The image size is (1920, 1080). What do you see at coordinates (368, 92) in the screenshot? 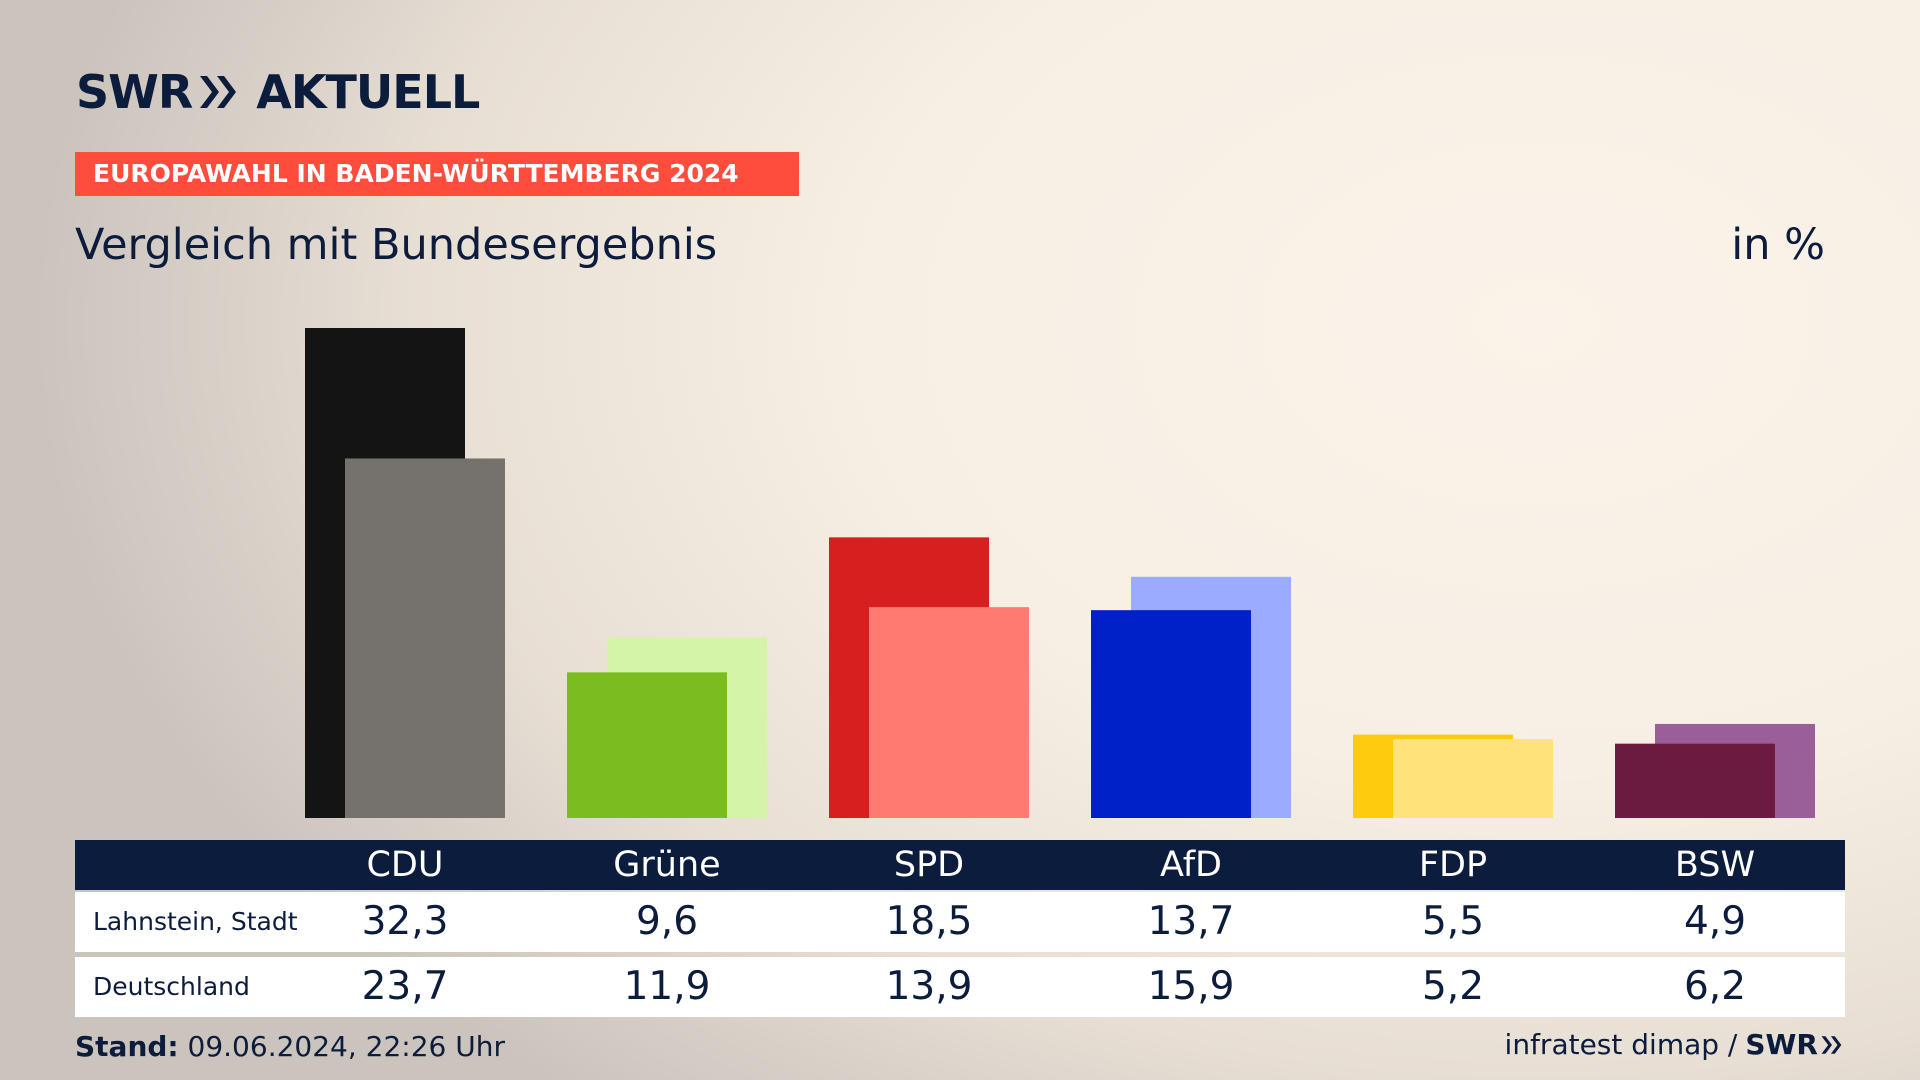
I see `logo-suffix: AKTUELL` at bounding box center [368, 92].